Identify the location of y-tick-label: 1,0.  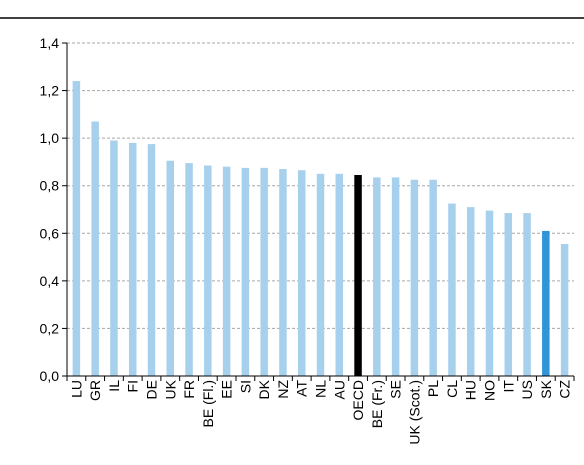
(50, 138).